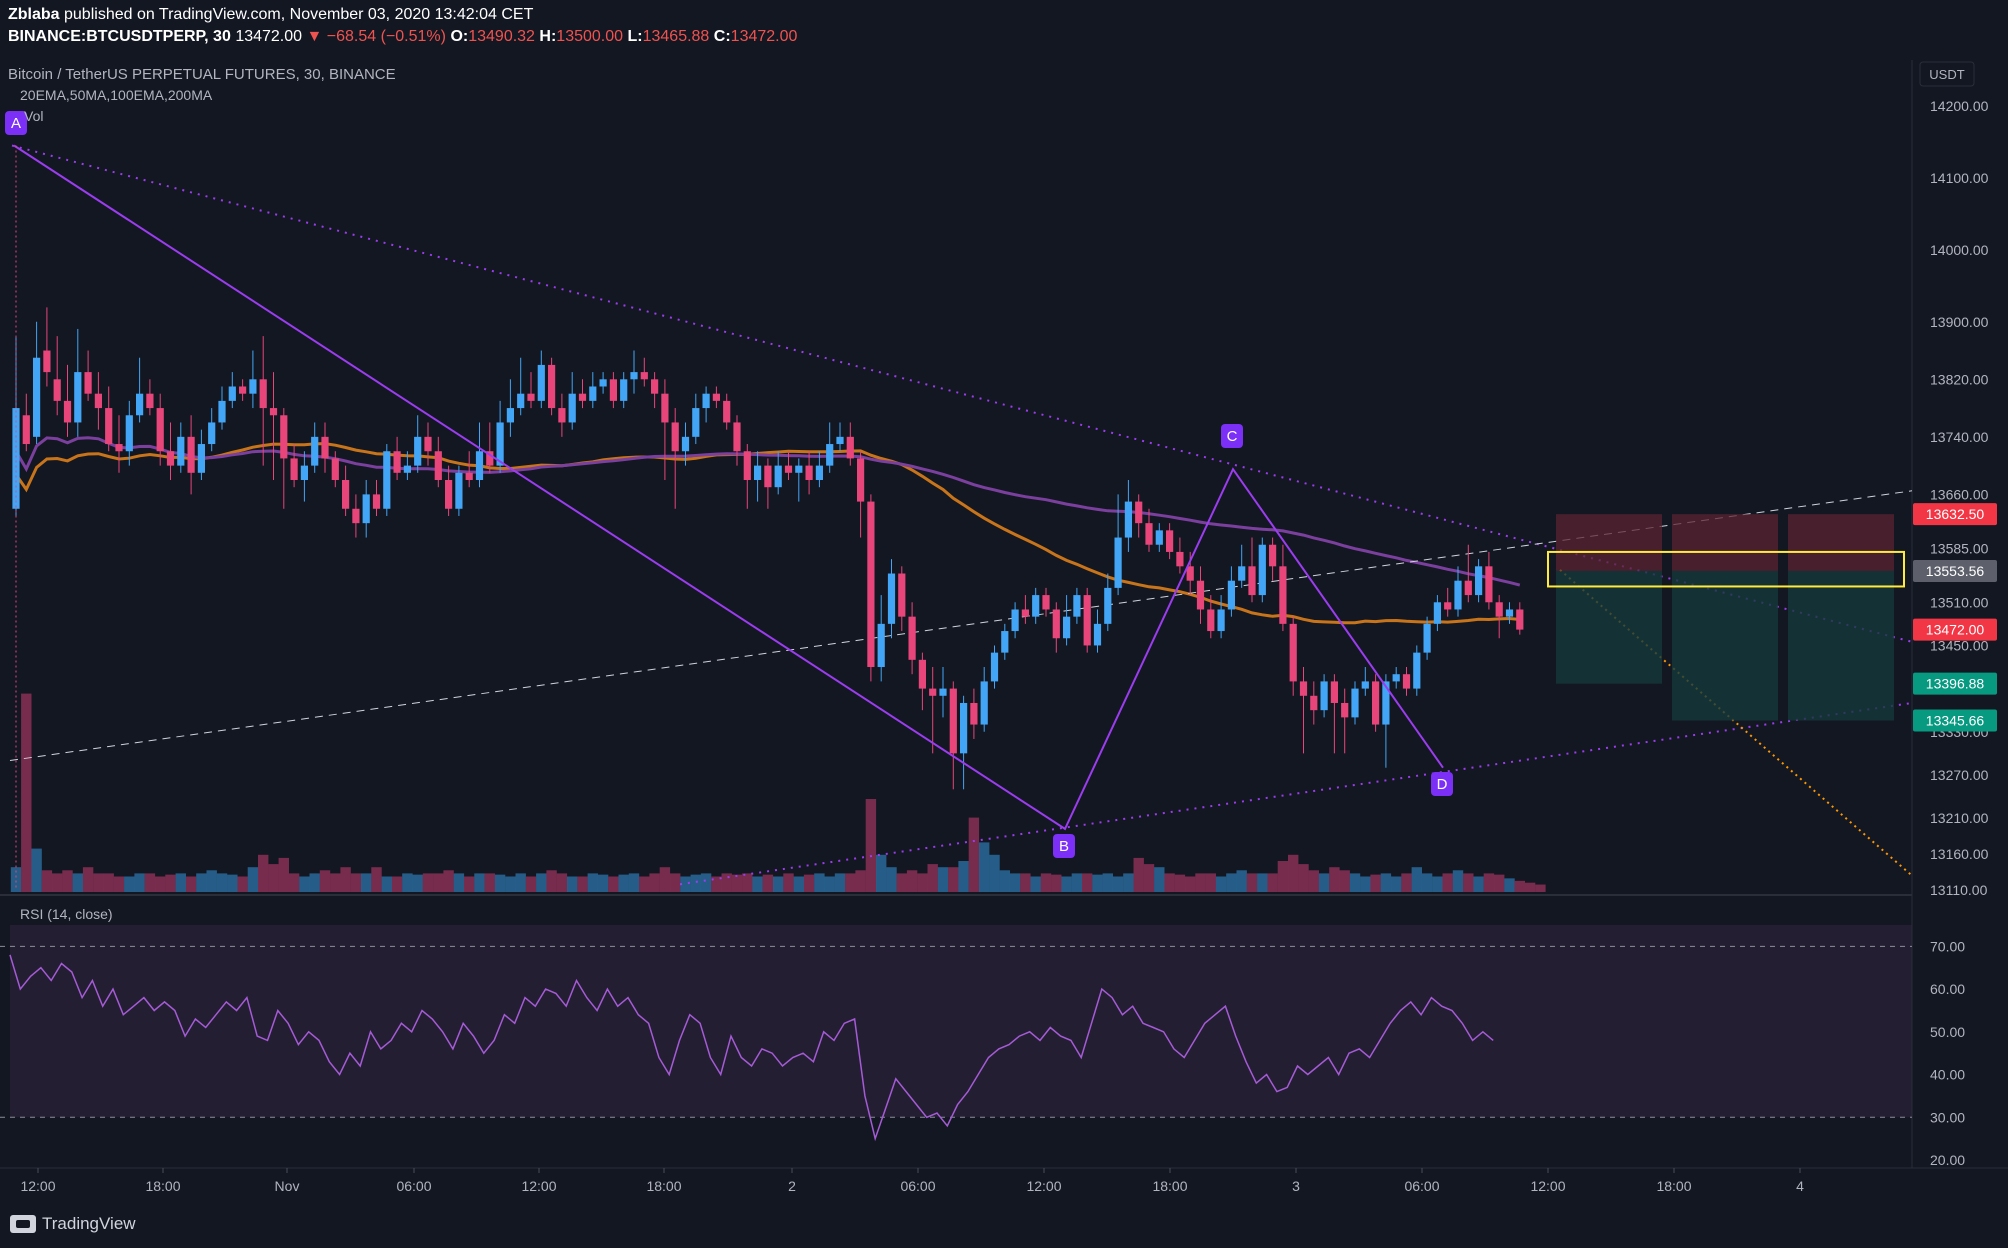 The width and height of the screenshot is (2008, 1248). Describe the element at coordinates (1064, 846) in the screenshot. I see `pattern-point-label: B` at that location.